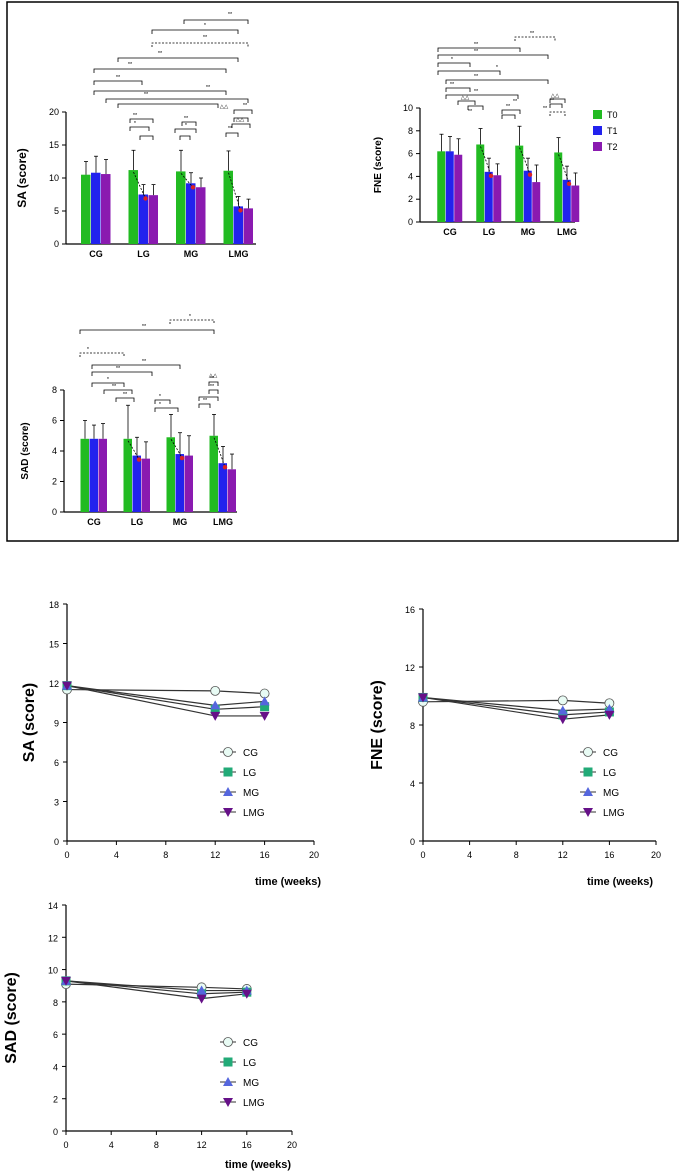 The width and height of the screenshot is (685, 1174). Describe the element at coordinates (610, 753) in the screenshot. I see `legend-label: CG` at that location.